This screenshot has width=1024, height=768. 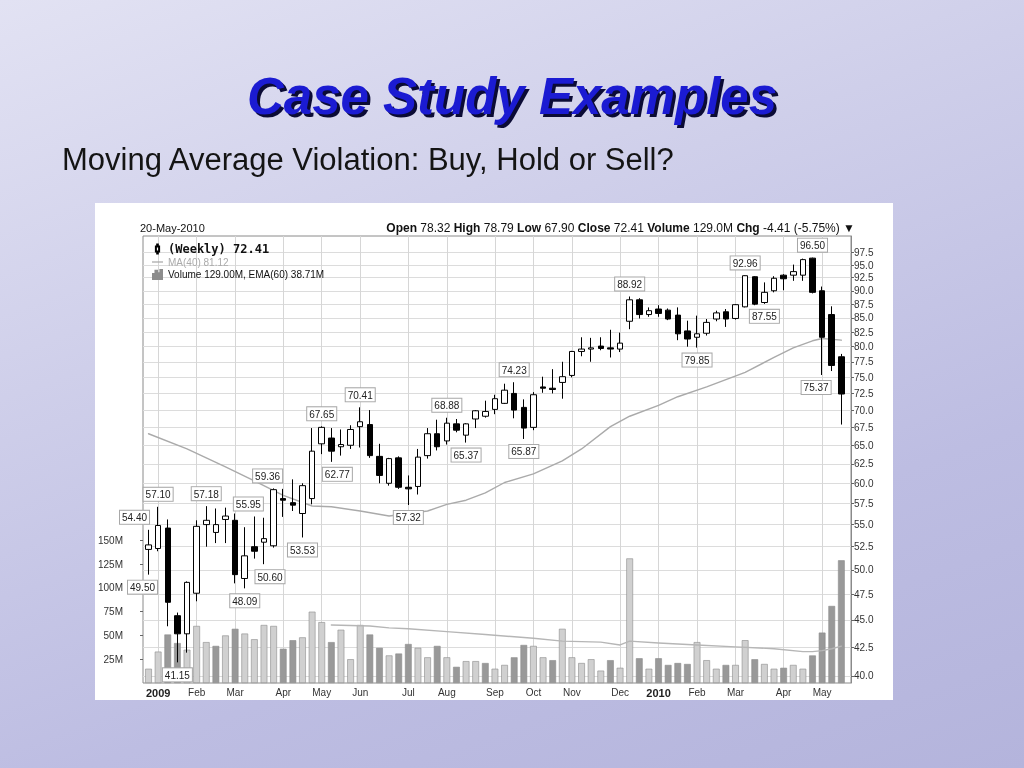 I want to click on y-tick-label: 80.0, so click(x=864, y=347).